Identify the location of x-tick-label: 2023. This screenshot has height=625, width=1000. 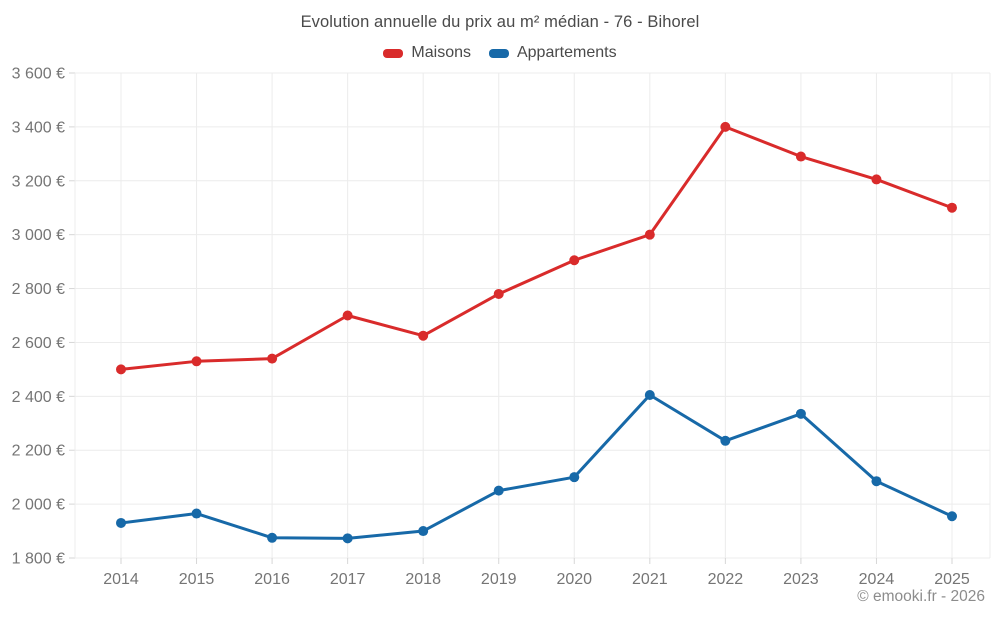
(801, 579).